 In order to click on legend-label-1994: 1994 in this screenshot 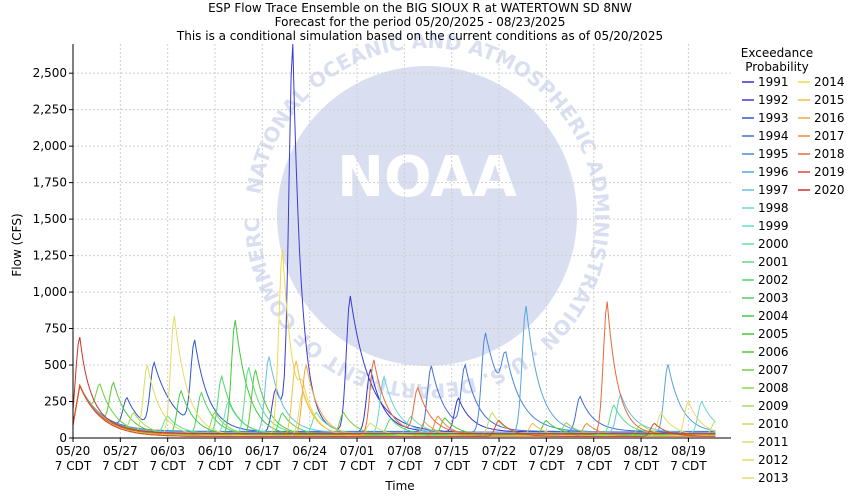, I will do `click(773, 136)`.